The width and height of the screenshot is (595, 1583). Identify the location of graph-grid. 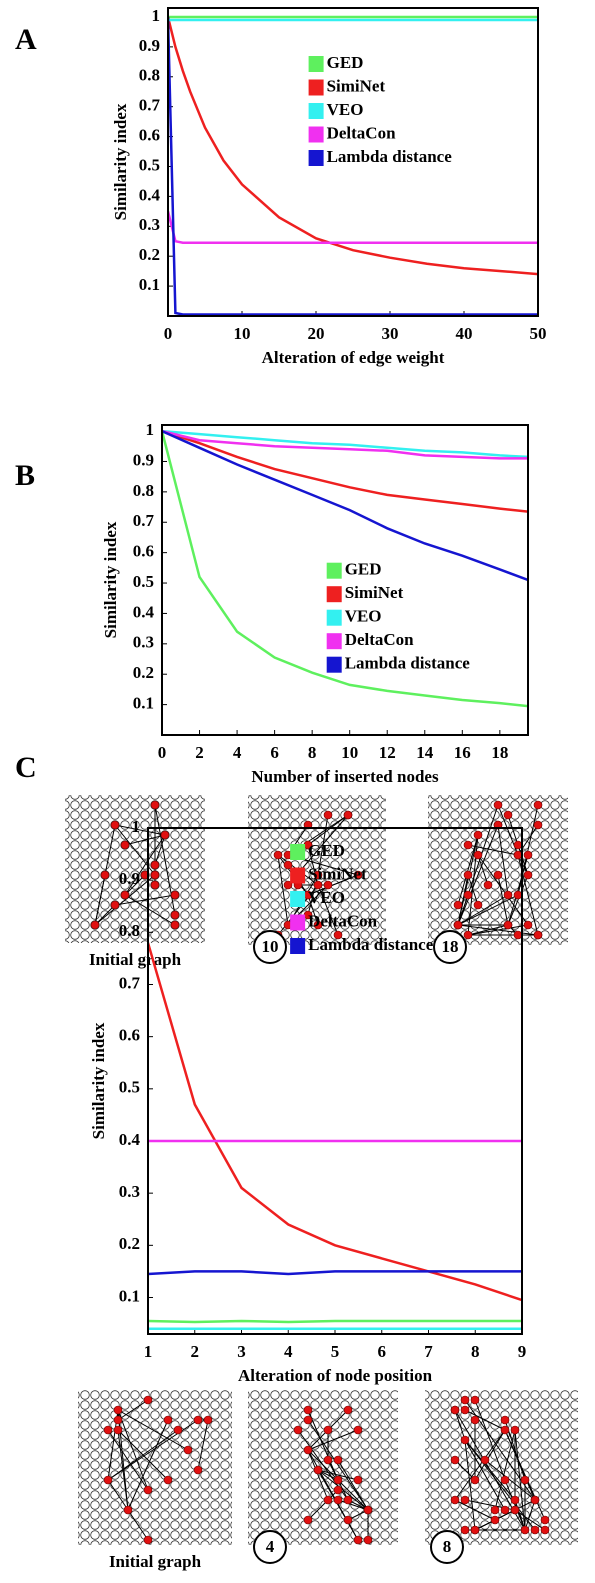
(501, 1467).